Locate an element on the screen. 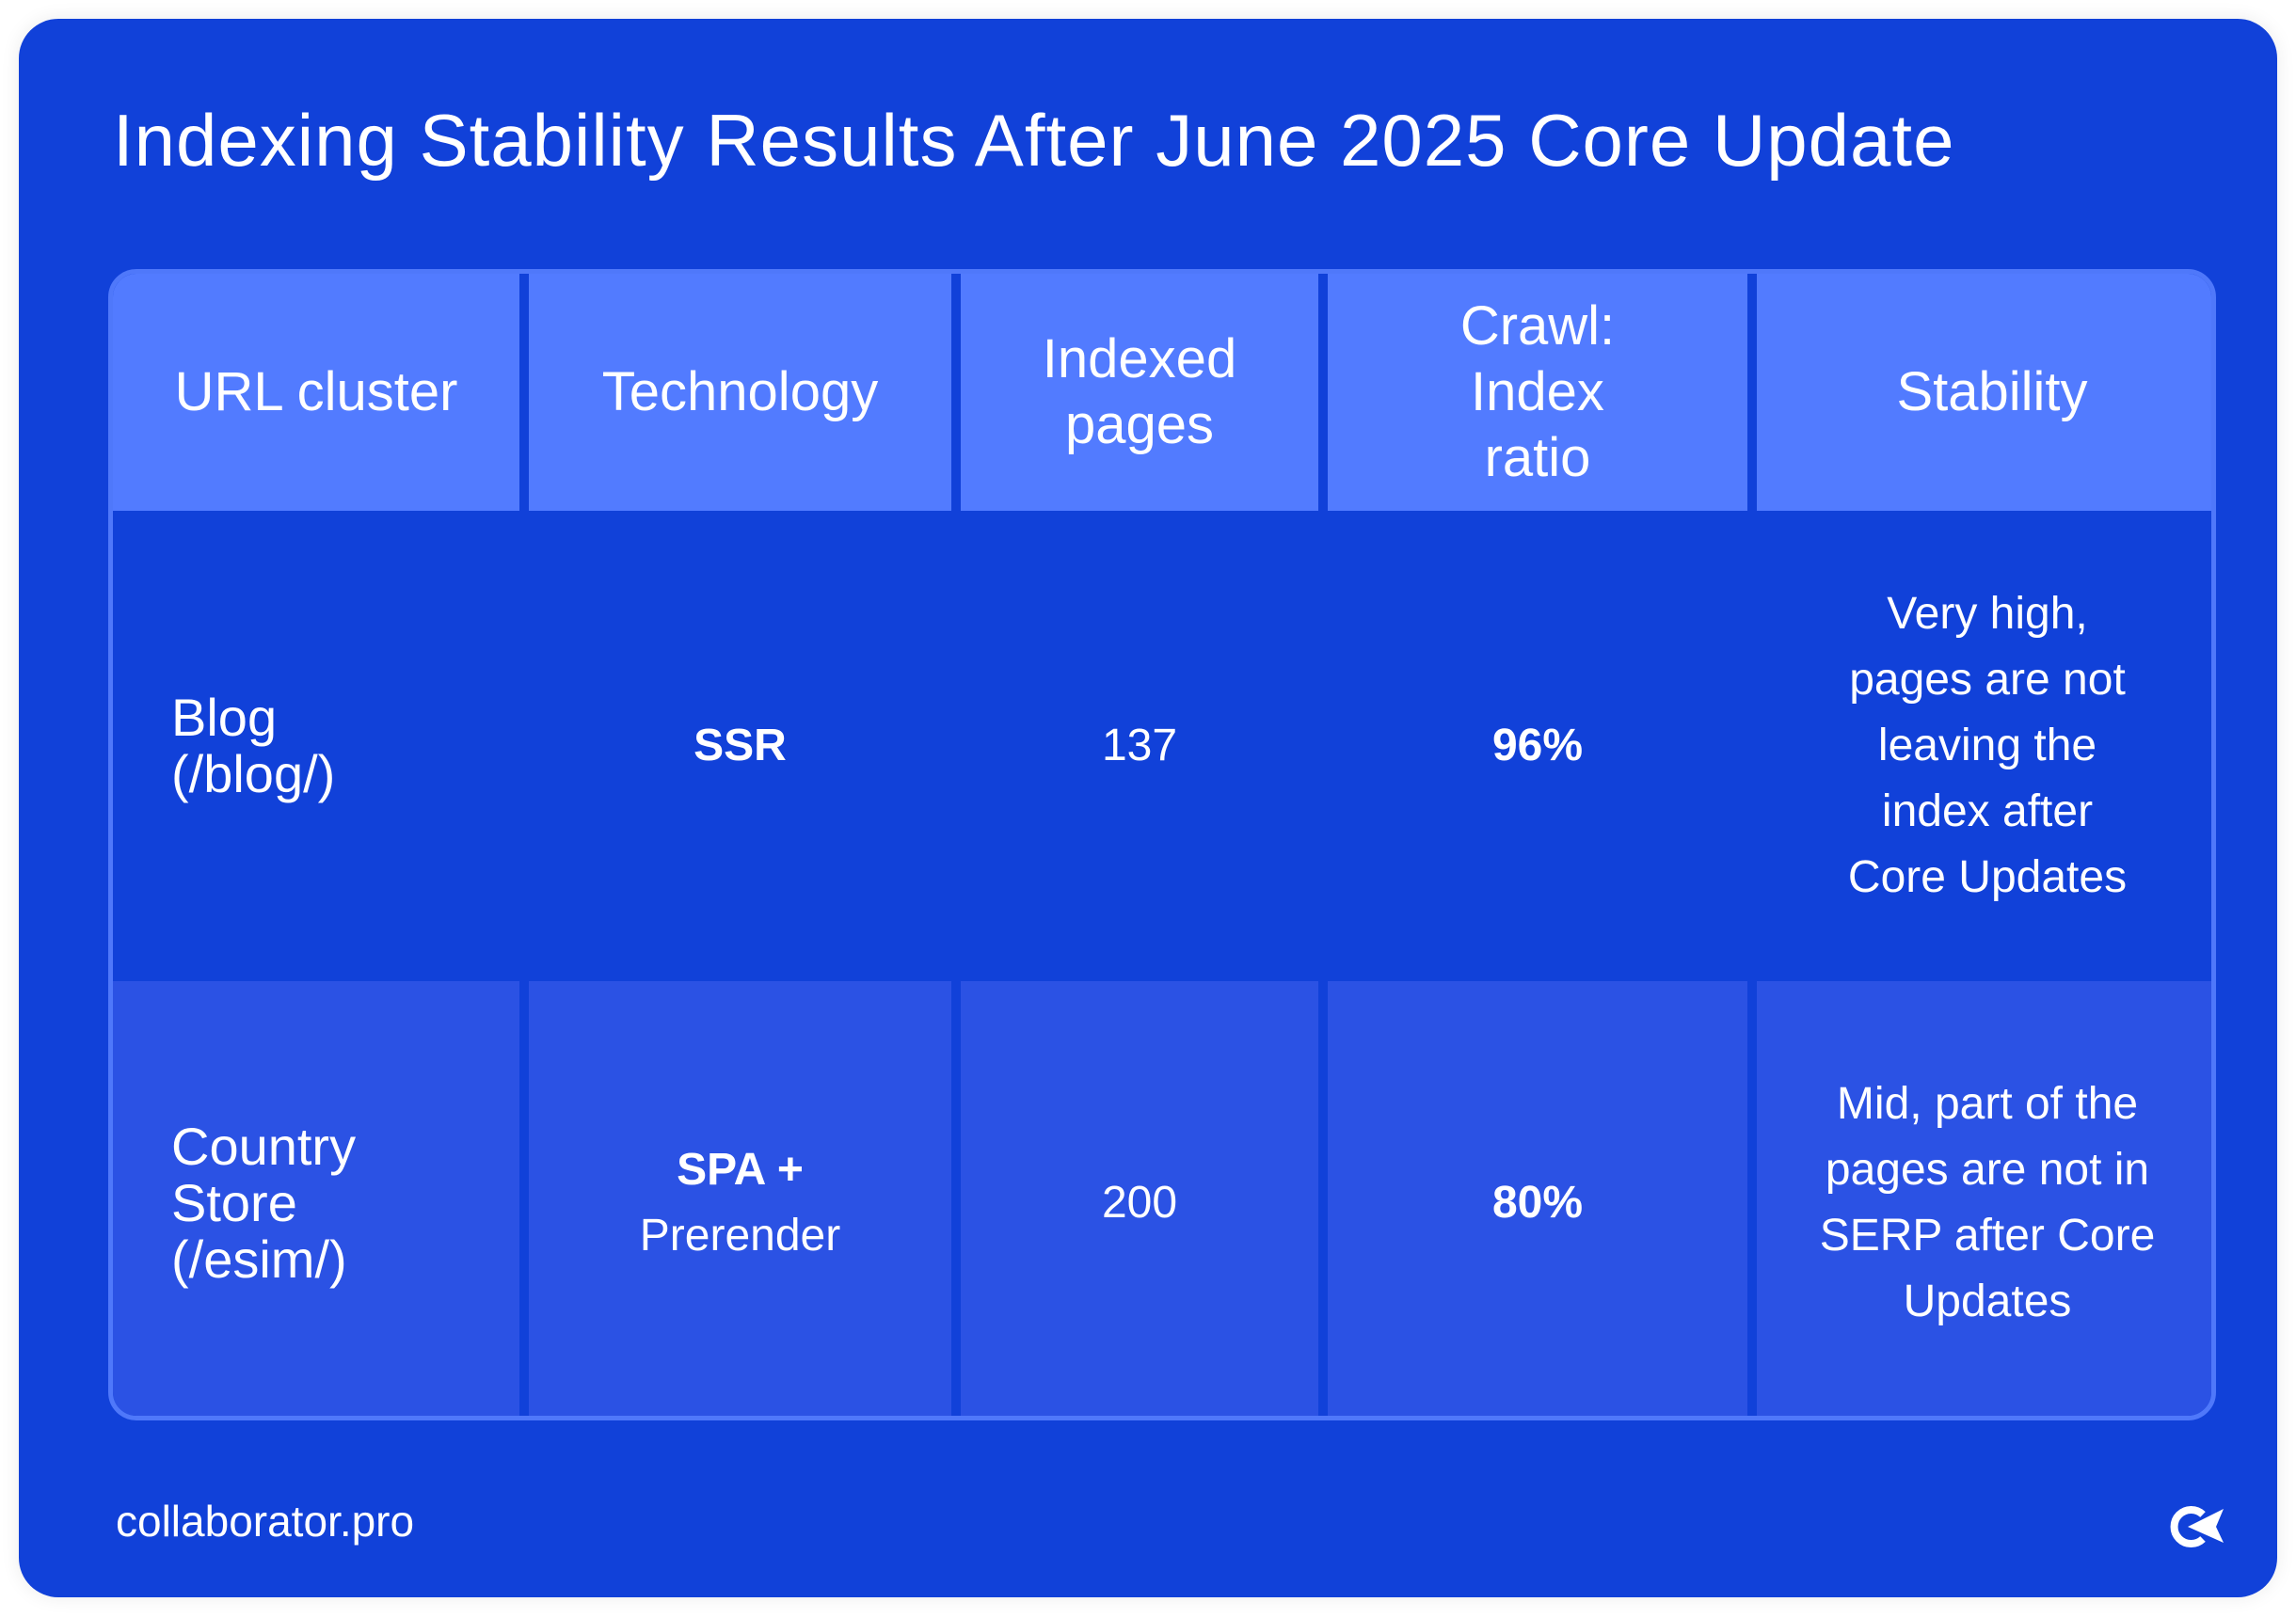 This screenshot has height=1618, width=2296. header-stability: Stability is located at coordinates (1984, 392).